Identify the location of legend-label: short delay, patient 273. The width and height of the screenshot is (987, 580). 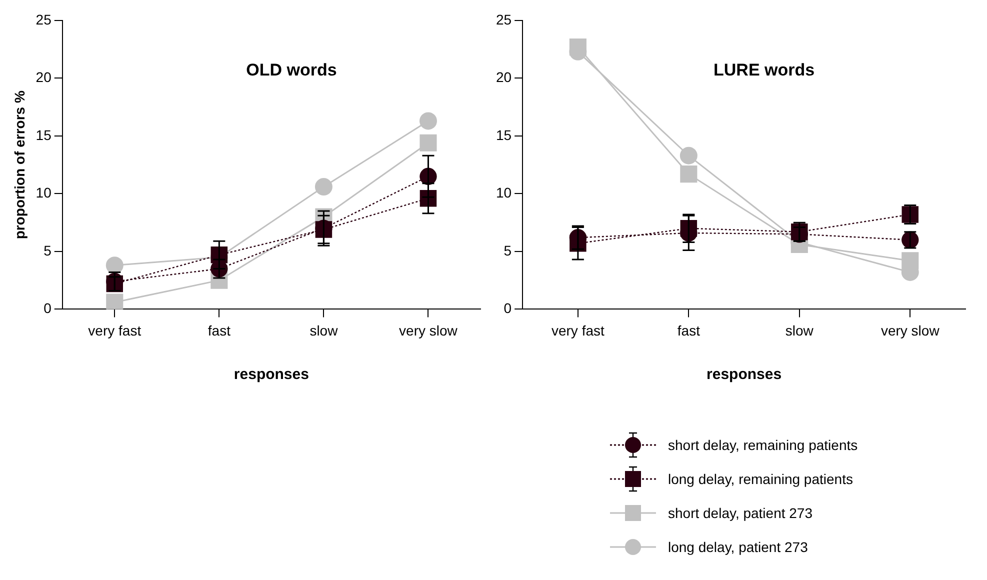
(740, 513).